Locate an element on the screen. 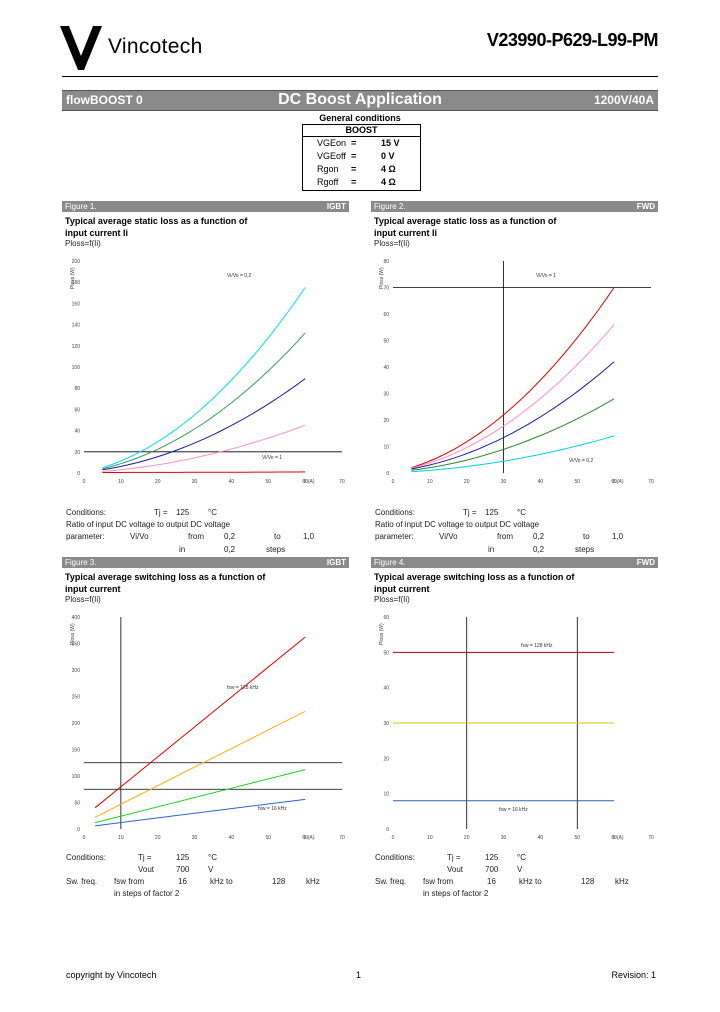 The width and height of the screenshot is (720, 1012). condition-text: 700 is located at coordinates (492, 869).